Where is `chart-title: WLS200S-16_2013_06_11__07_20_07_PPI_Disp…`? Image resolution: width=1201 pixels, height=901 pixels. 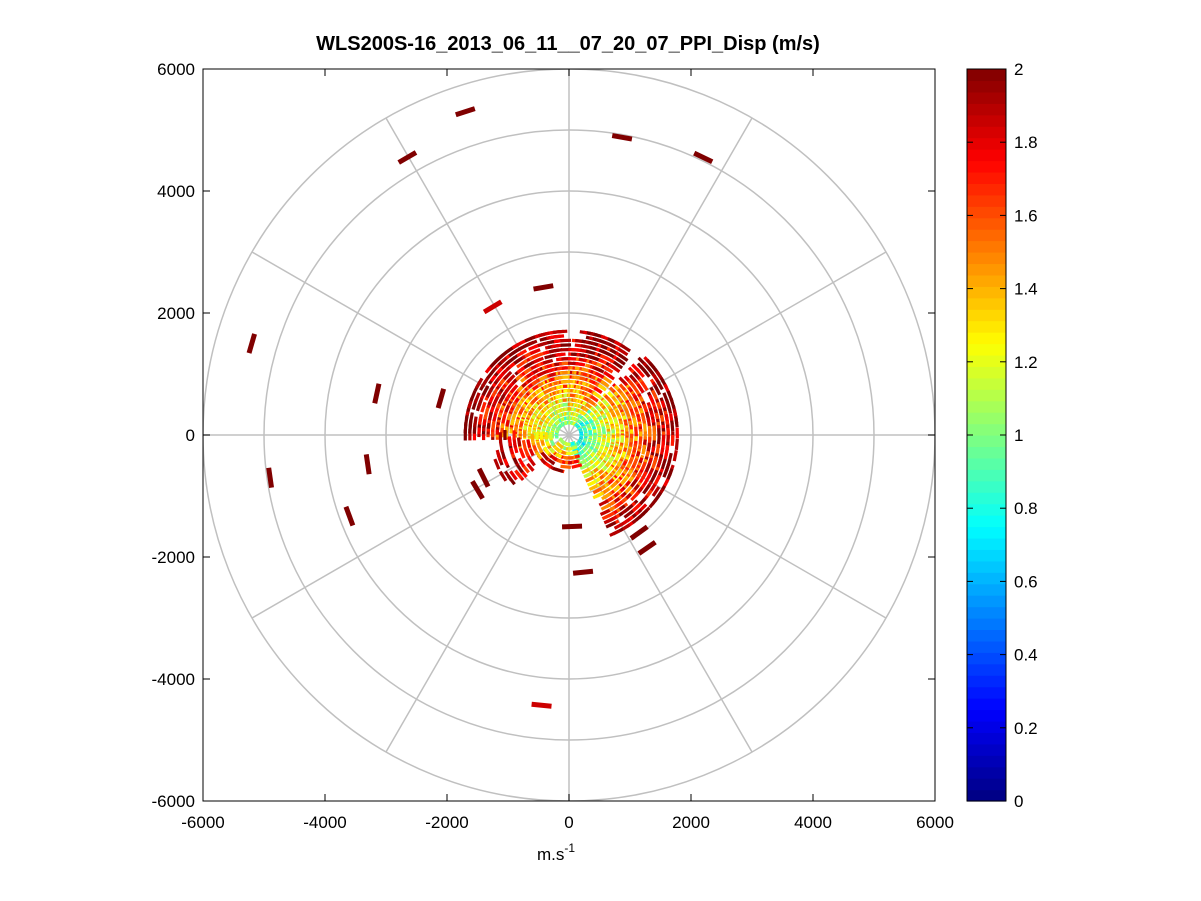
chart-title: WLS200S-16_2013_06_11__07_20_07_PPI_Disp… is located at coordinates (568, 44).